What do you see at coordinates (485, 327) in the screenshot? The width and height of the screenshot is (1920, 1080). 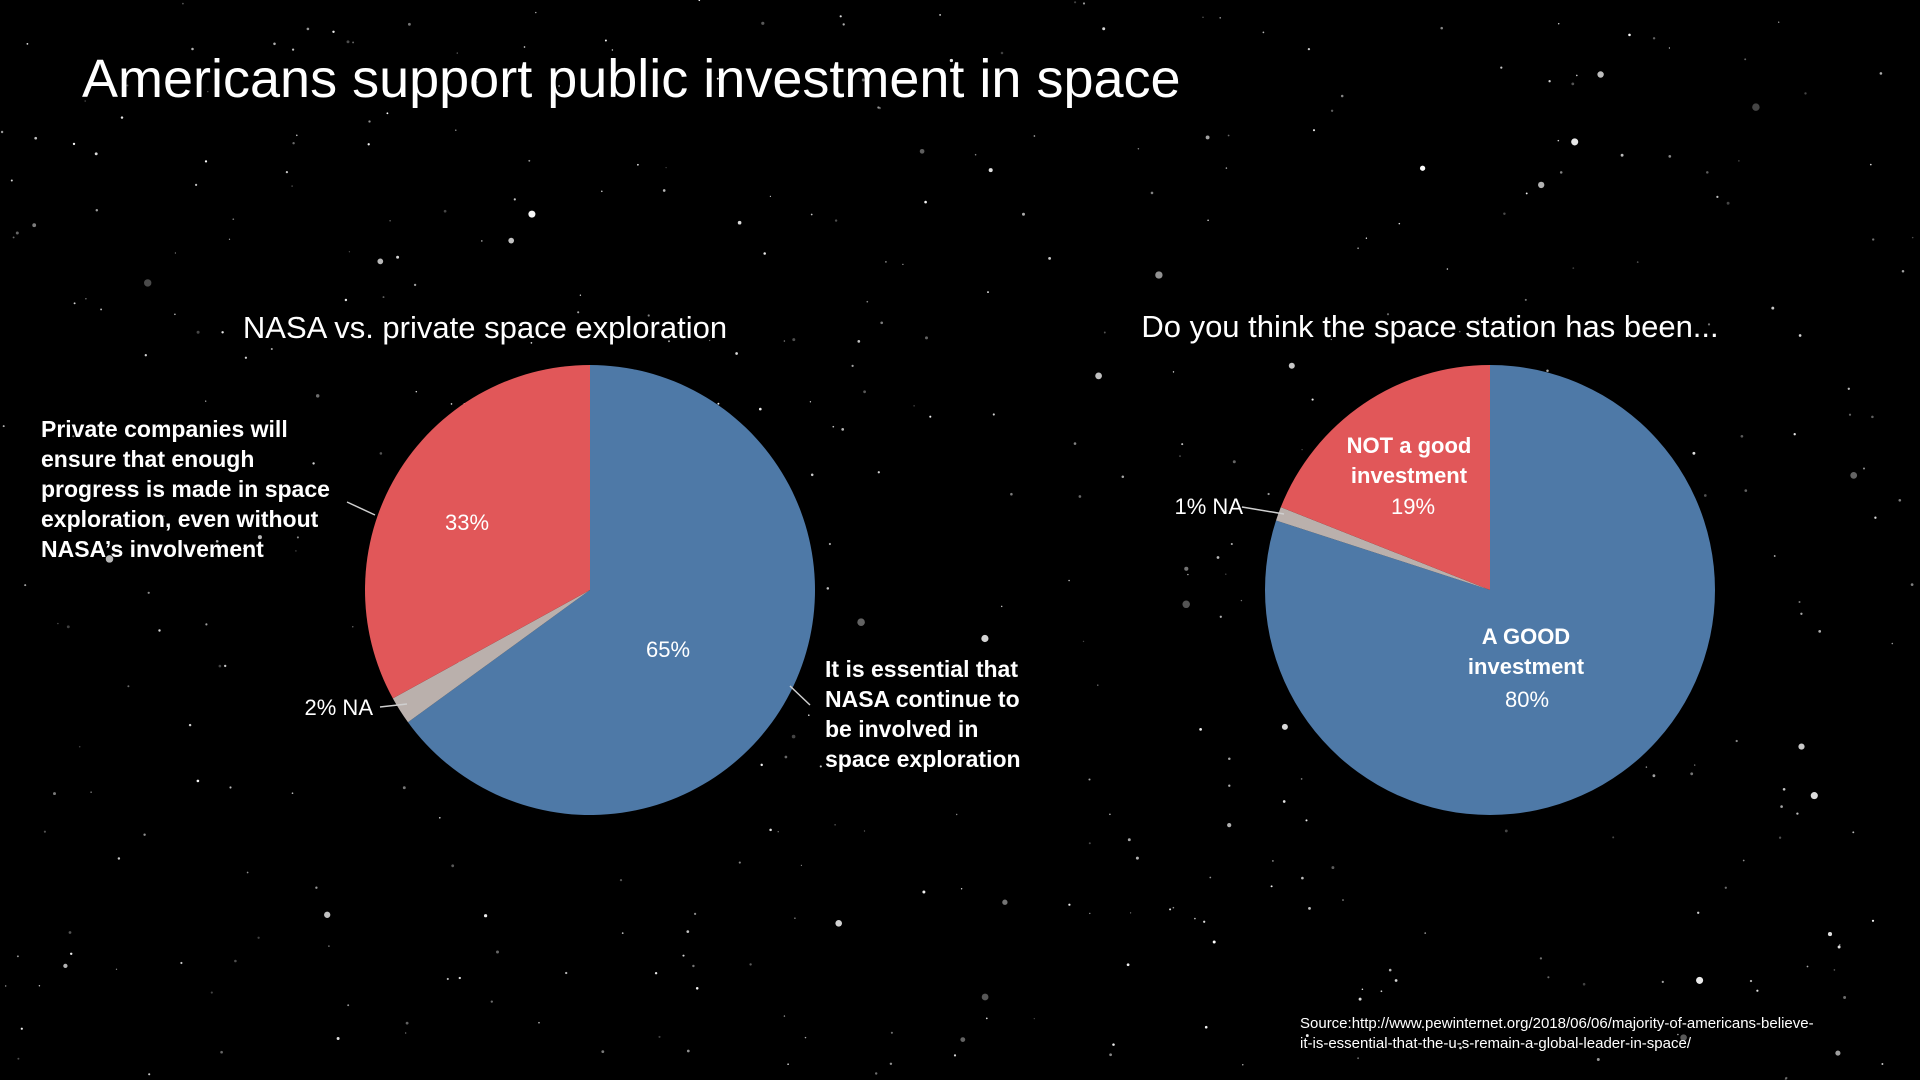 I see `chart-title: NASA vs. private space exploration` at bounding box center [485, 327].